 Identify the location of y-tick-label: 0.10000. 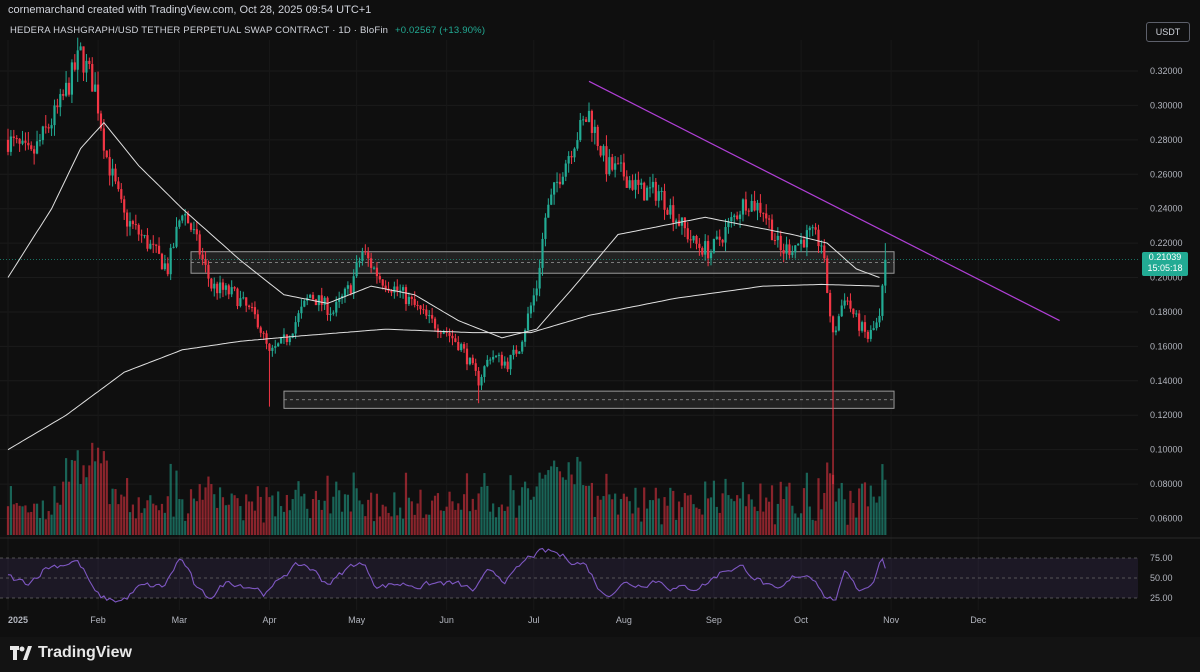
(1166, 450).